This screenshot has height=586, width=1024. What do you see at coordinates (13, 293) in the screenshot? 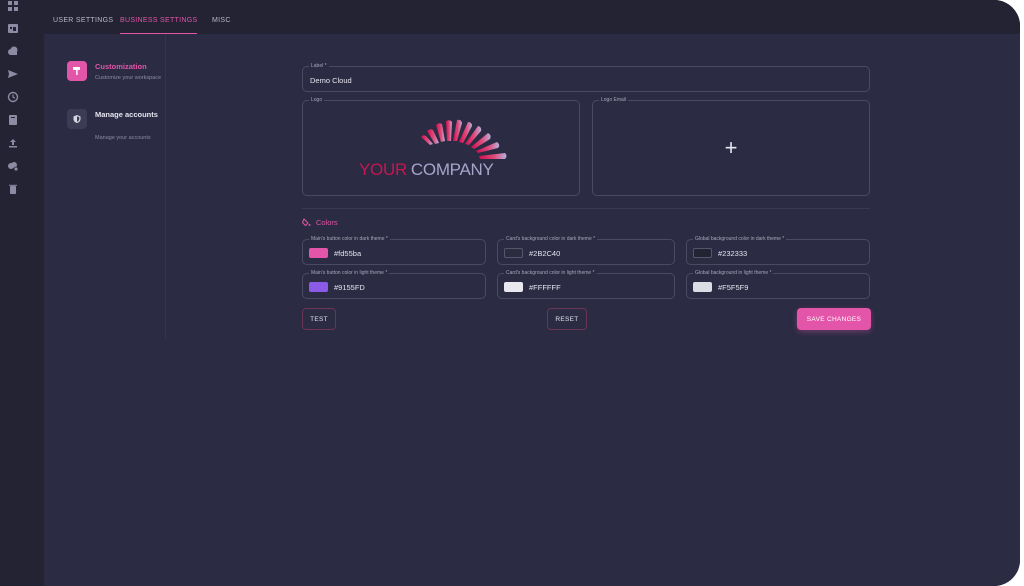
I see `icon-rail` at bounding box center [13, 293].